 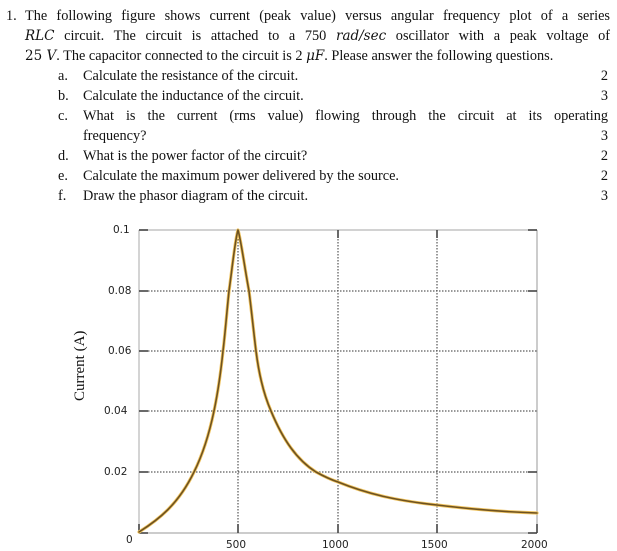 What do you see at coordinates (116, 411) in the screenshot?
I see `y-tick-label: 0.04` at bounding box center [116, 411].